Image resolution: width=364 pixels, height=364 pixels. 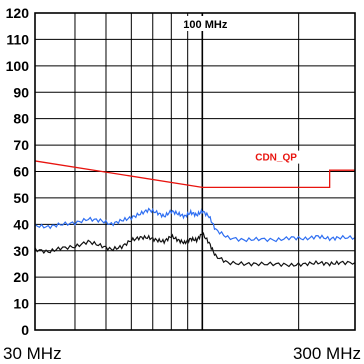 I want to click on y-axis-ticks: 0 10 20 30 40 50 60 70 80 90 100 110 120, so click(x=18, y=171).